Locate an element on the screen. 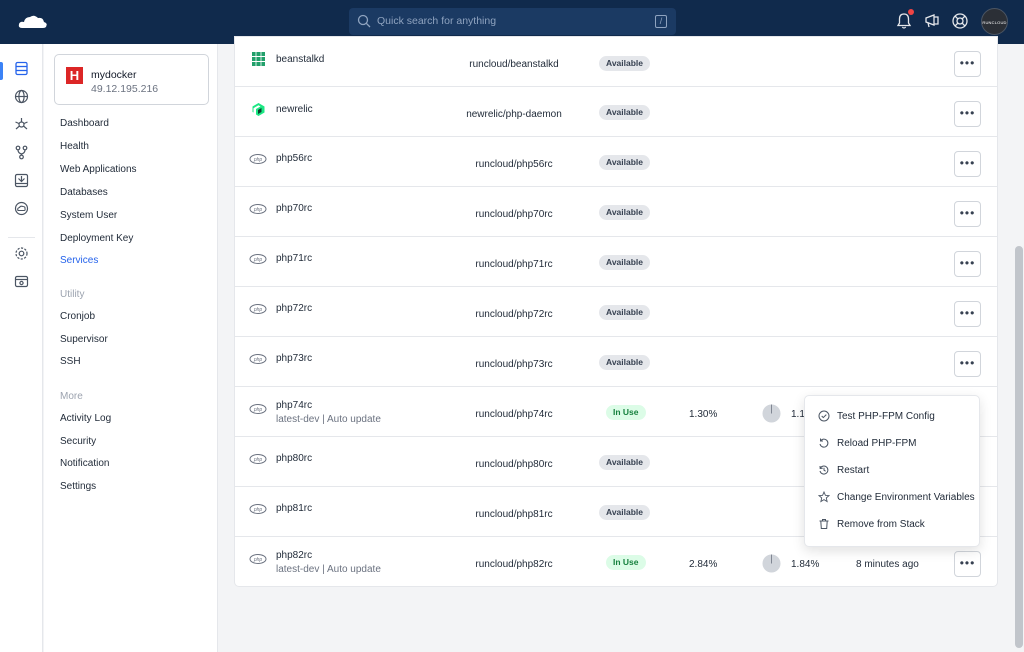 Image resolution: width=1024 pixels, height=652 pixels. menu-item-test-php-fpm-config: Test PHP-FPM Config is located at coordinates (893, 416).